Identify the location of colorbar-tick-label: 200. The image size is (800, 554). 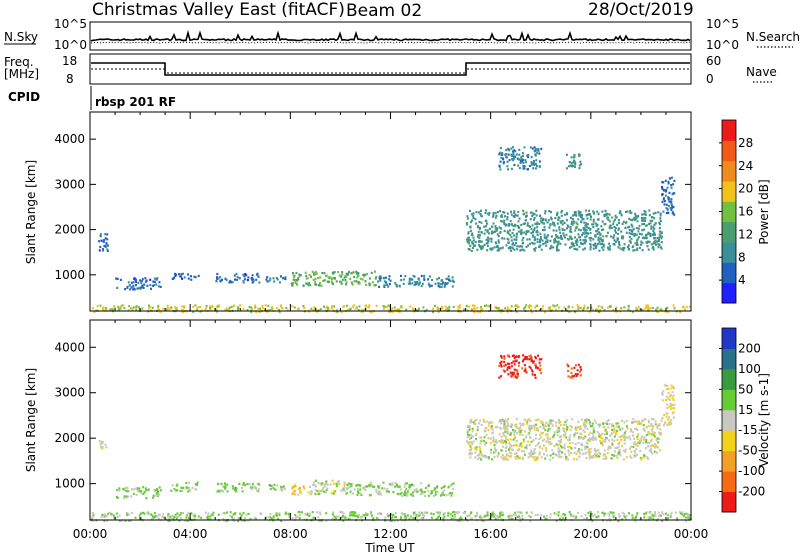
(749, 348).